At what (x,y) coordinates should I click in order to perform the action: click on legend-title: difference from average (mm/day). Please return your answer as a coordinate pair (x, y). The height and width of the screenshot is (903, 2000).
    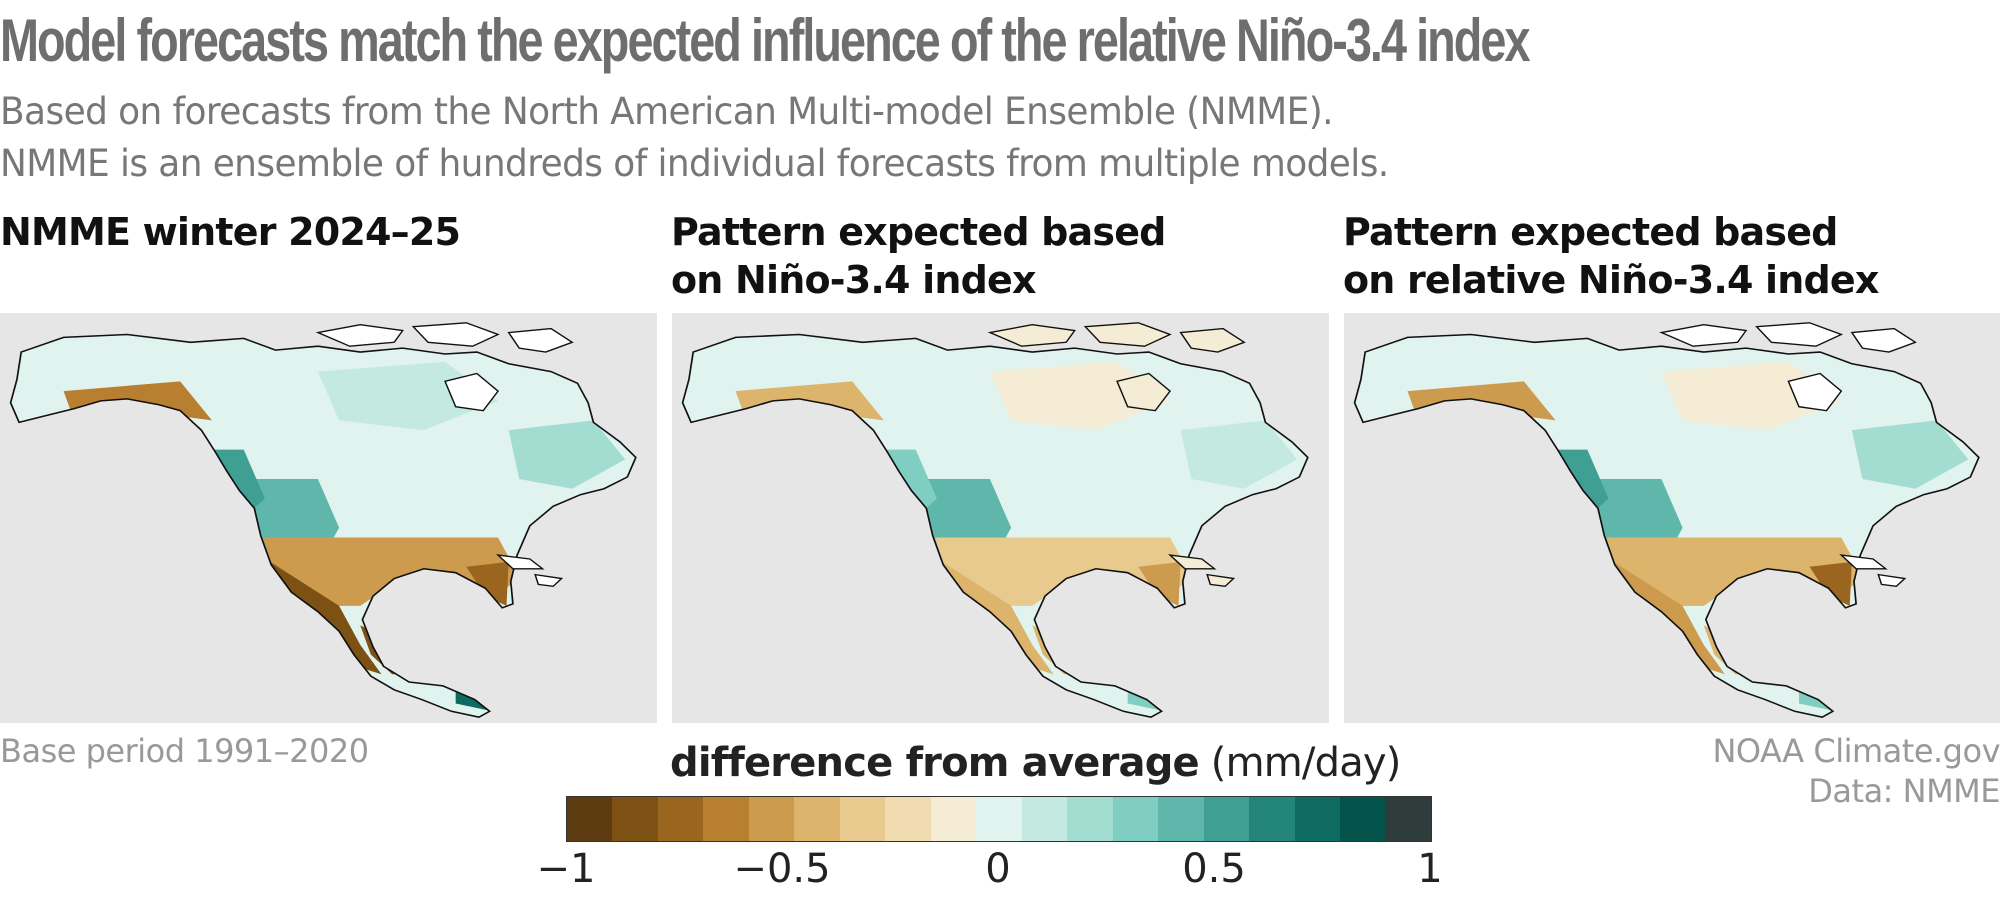
    Looking at the image, I should click on (1035, 763).